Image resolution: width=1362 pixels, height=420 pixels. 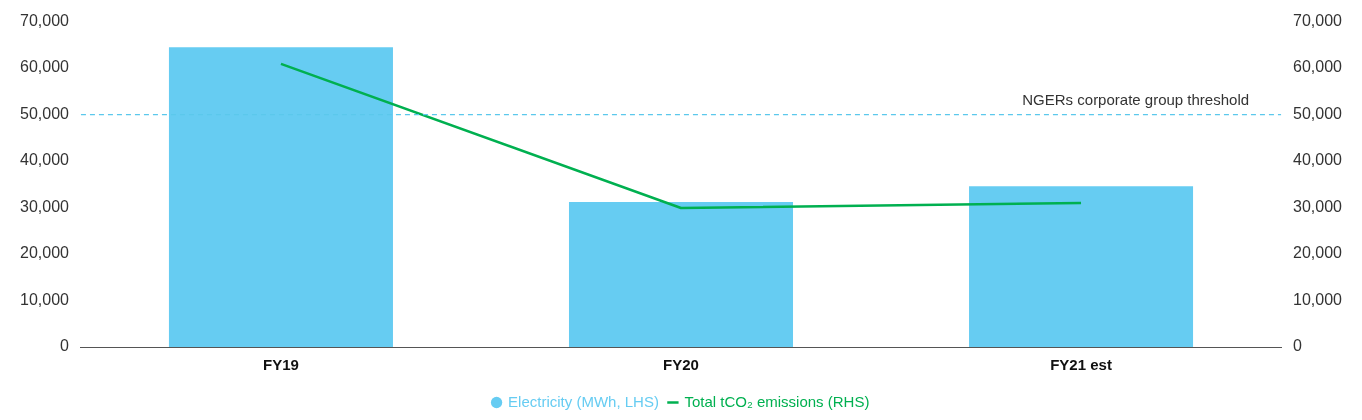 What do you see at coordinates (777, 401) in the screenshot?
I see `legend-label: Total tCO₂ emissions (RHS)` at bounding box center [777, 401].